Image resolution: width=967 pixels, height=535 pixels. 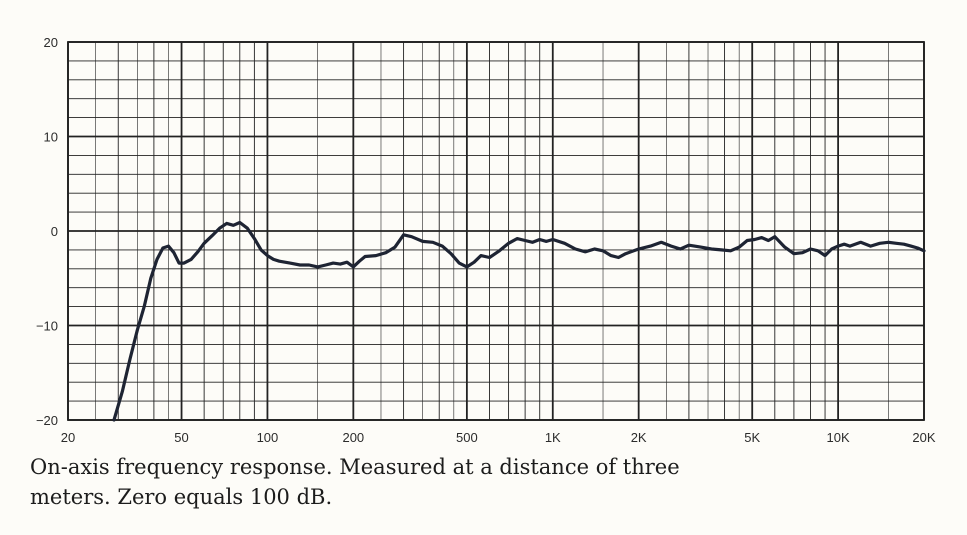 I want to click on x-tick-label: 1K, so click(x=553, y=437).